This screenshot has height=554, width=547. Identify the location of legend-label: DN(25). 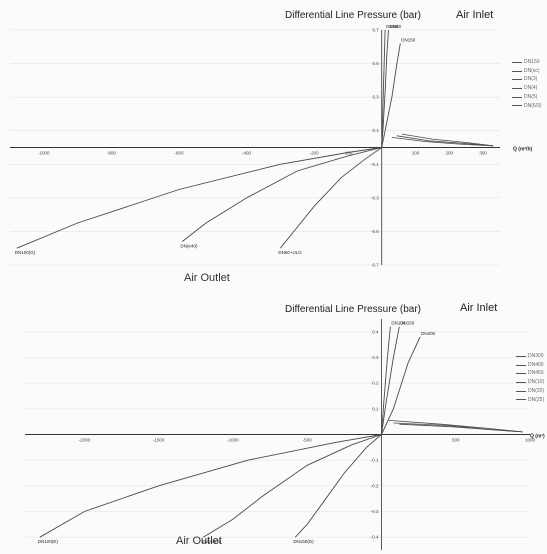
(536, 399).